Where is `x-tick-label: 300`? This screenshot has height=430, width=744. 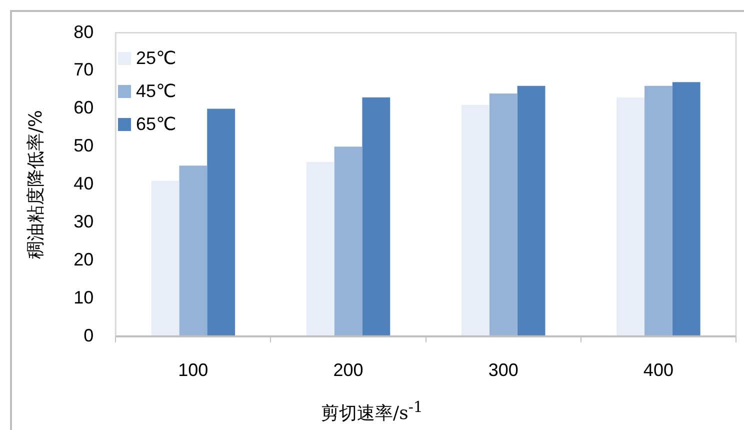 x-tick-label: 300 is located at coordinates (503, 370).